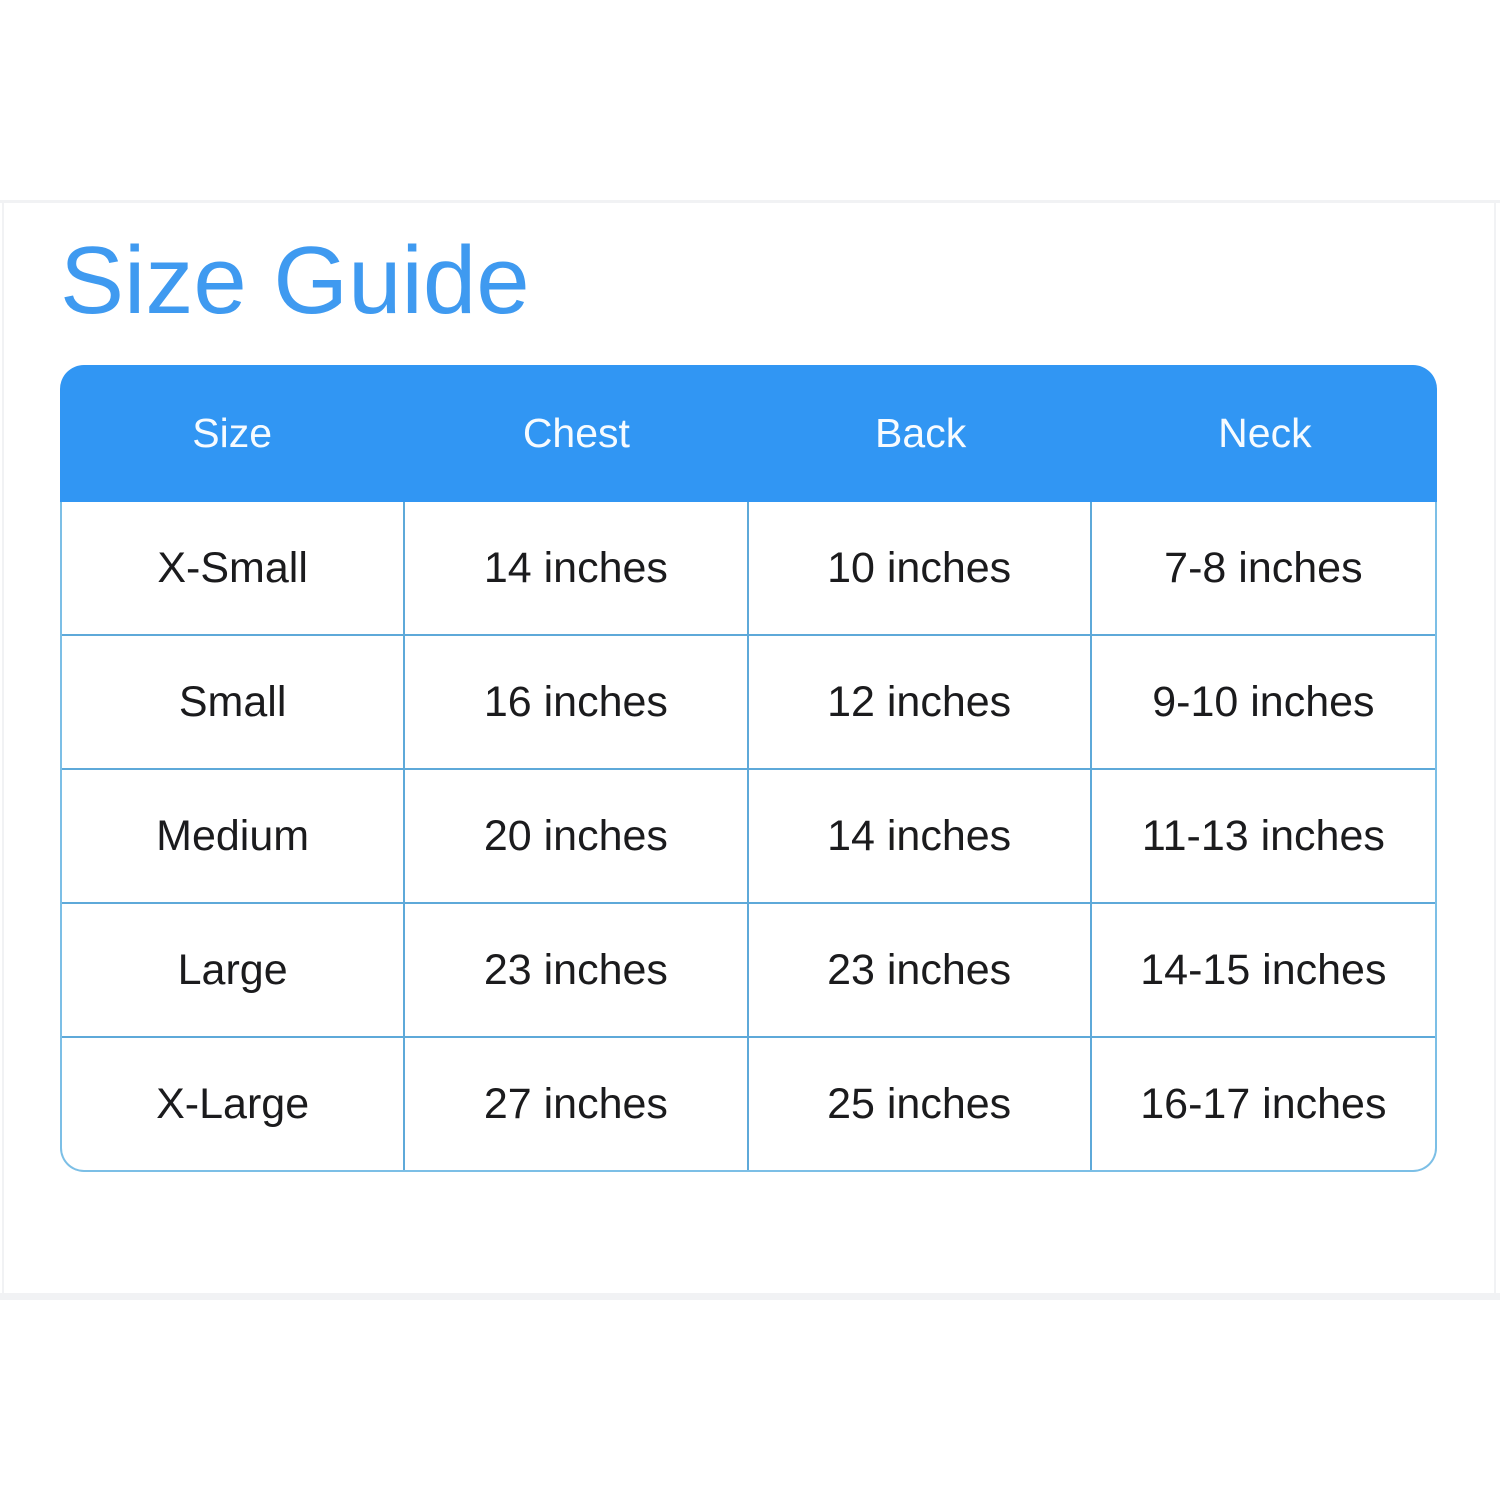 This screenshot has width=1500, height=1500. I want to click on column-header-neck: Neck, so click(1265, 433).